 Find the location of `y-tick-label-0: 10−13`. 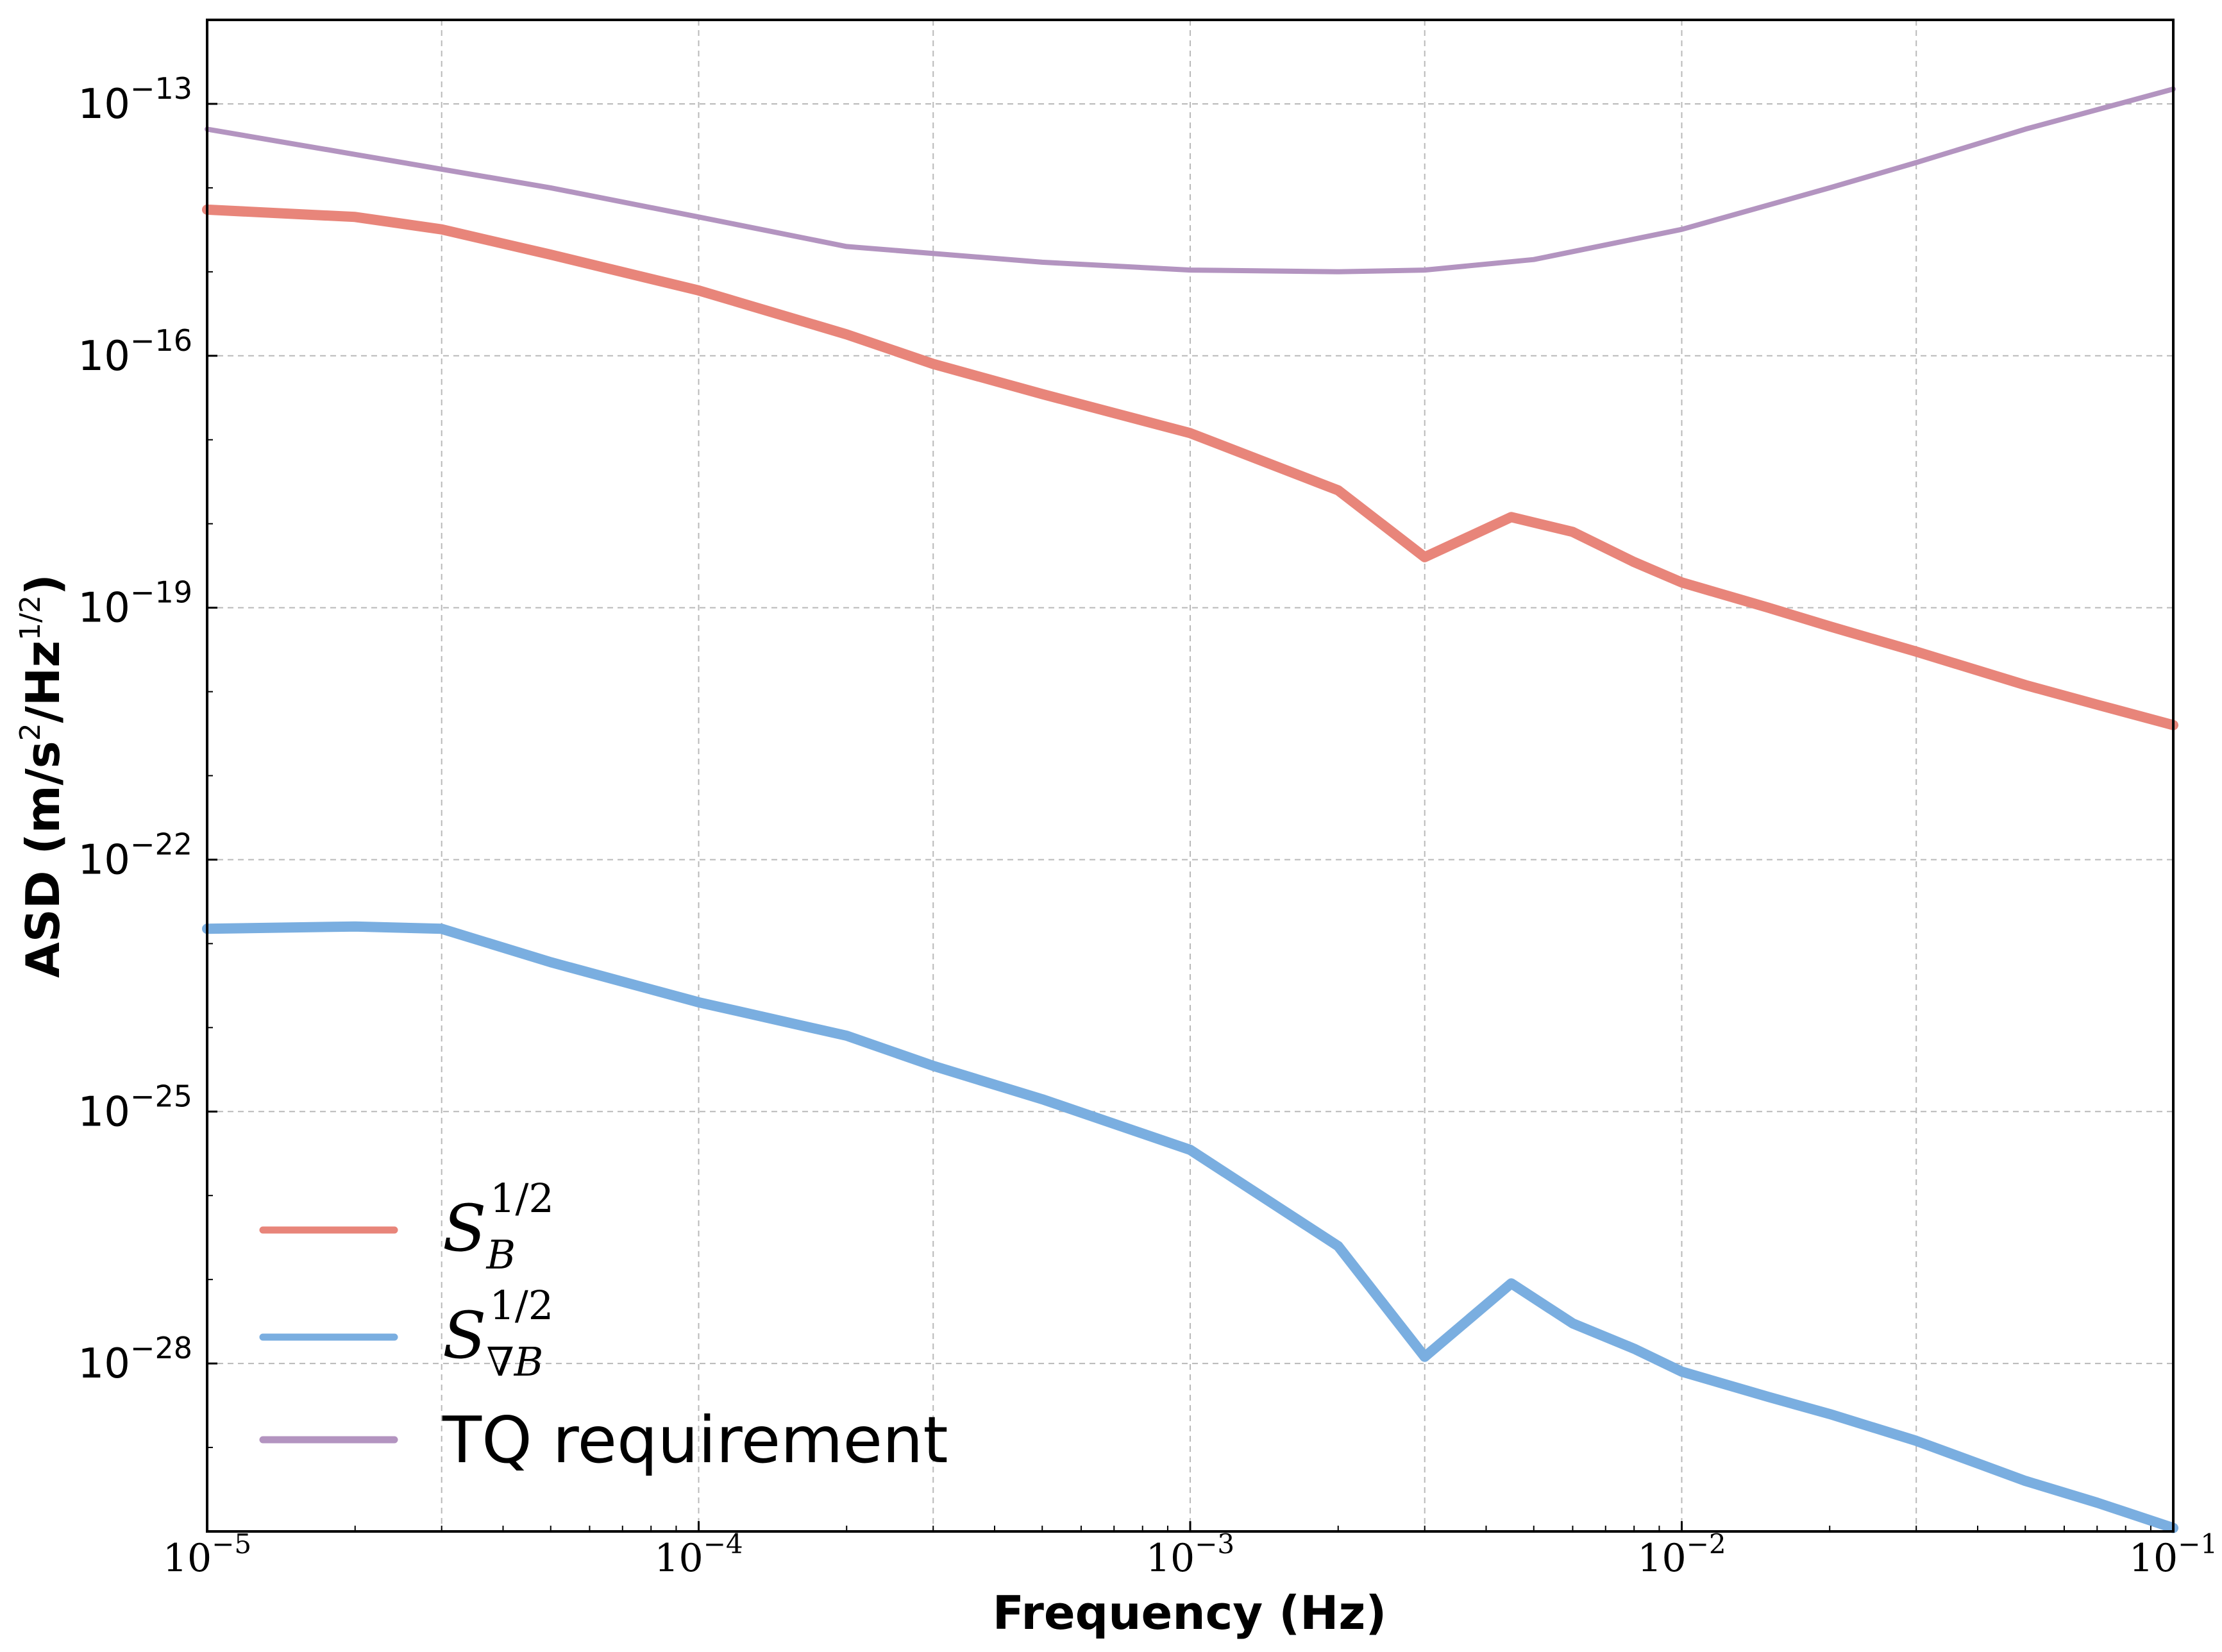

y-tick-label-0: 10−13 is located at coordinates (135, 99).